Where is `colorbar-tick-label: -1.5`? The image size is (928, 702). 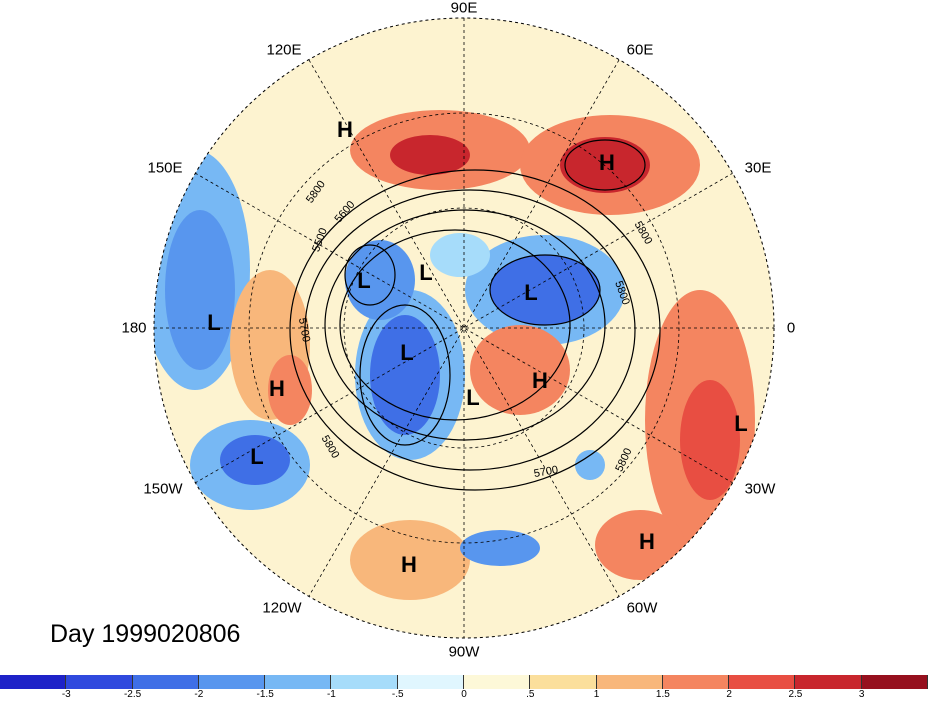
colorbar-tick-label: -1.5 is located at coordinates (265, 694).